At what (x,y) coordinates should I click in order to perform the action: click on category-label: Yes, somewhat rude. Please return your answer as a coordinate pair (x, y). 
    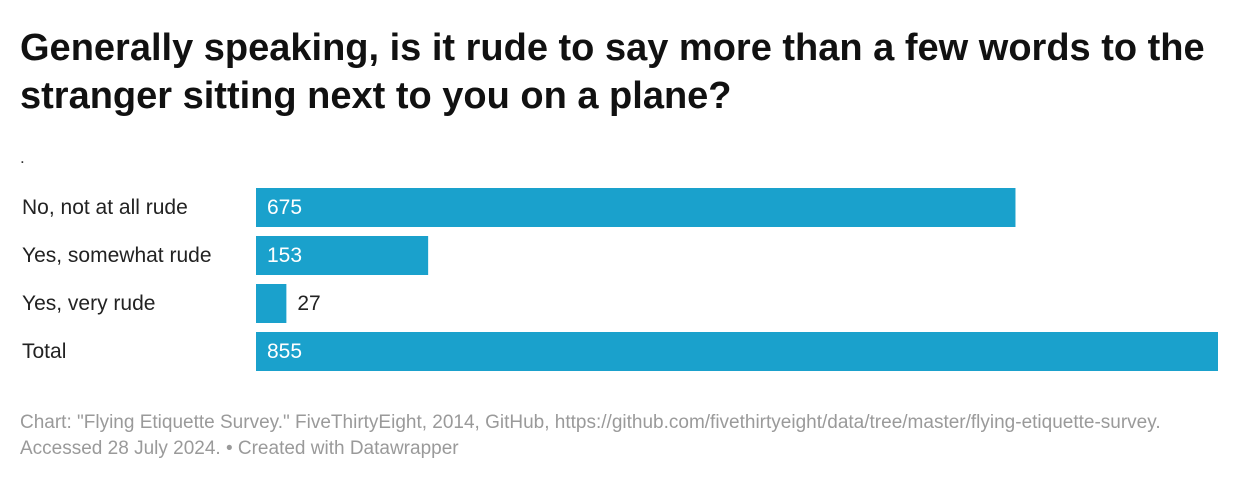
    Looking at the image, I should click on (117, 255).